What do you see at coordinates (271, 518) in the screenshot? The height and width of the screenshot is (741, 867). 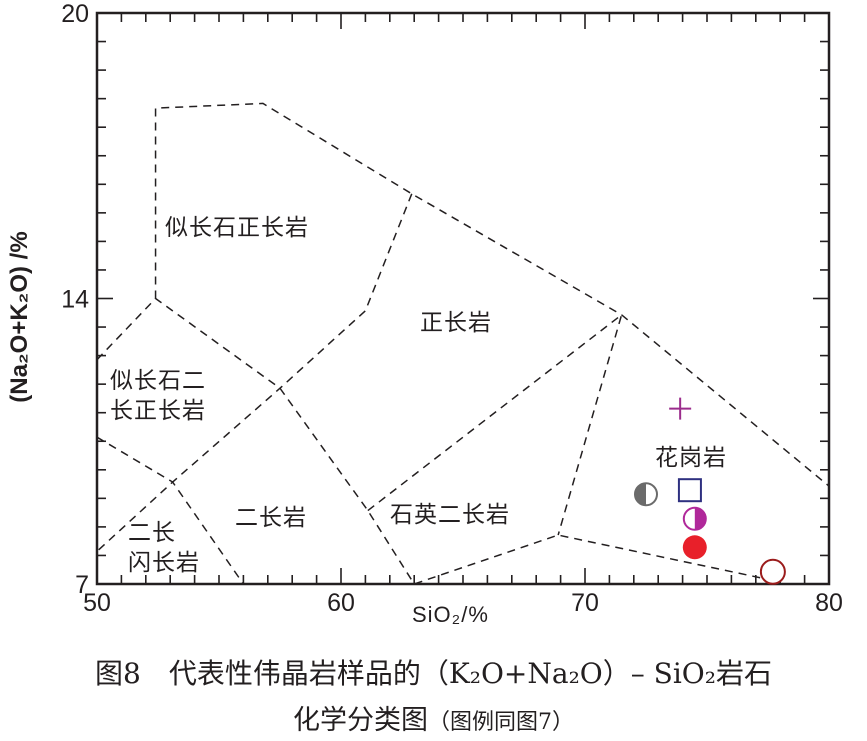 I see `region-label-monzonite: 二长岩` at bounding box center [271, 518].